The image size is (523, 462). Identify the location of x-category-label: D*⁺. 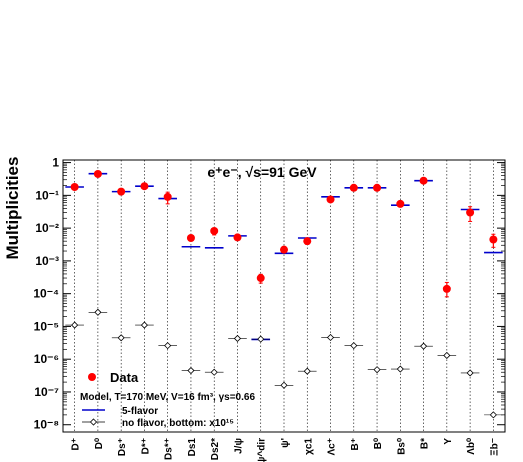
(145, 446).